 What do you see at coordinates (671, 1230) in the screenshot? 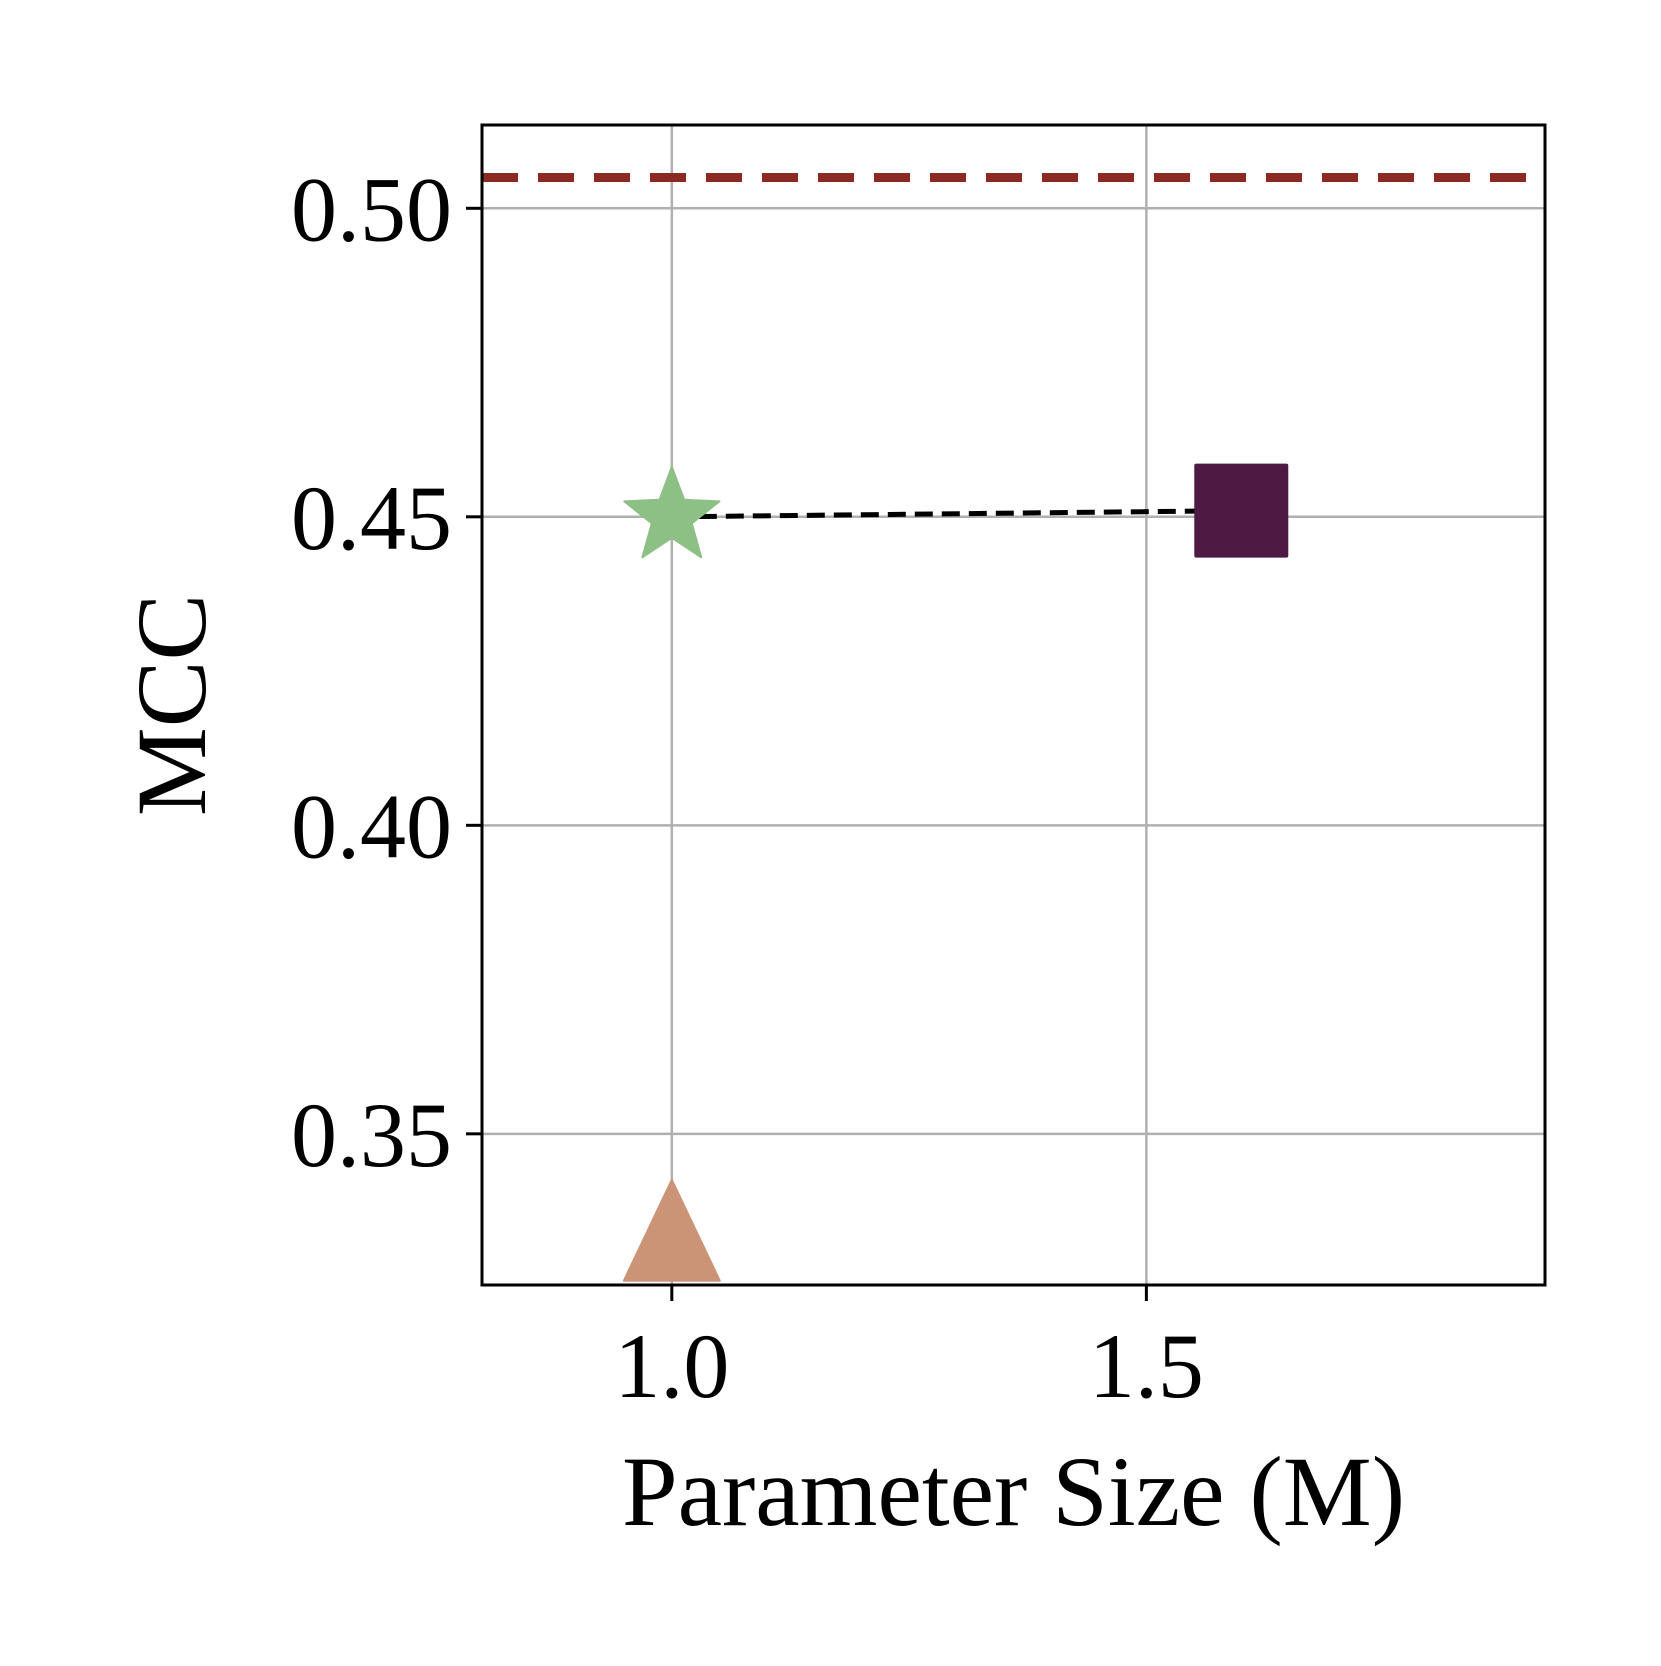
I see `triangle-marker` at bounding box center [671, 1230].